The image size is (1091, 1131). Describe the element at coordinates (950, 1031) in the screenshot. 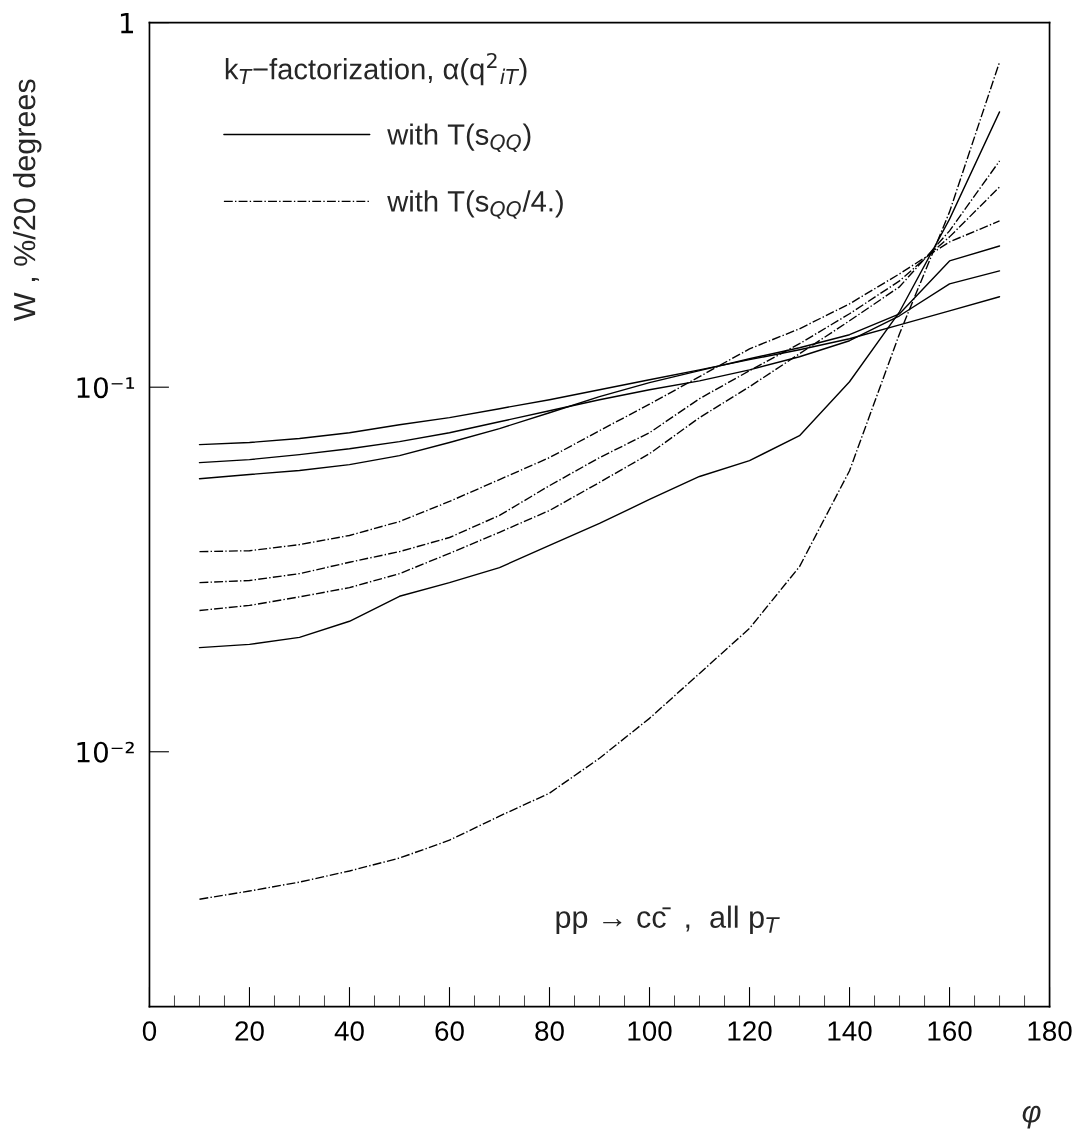

I see `x-tick-label: 160` at that location.